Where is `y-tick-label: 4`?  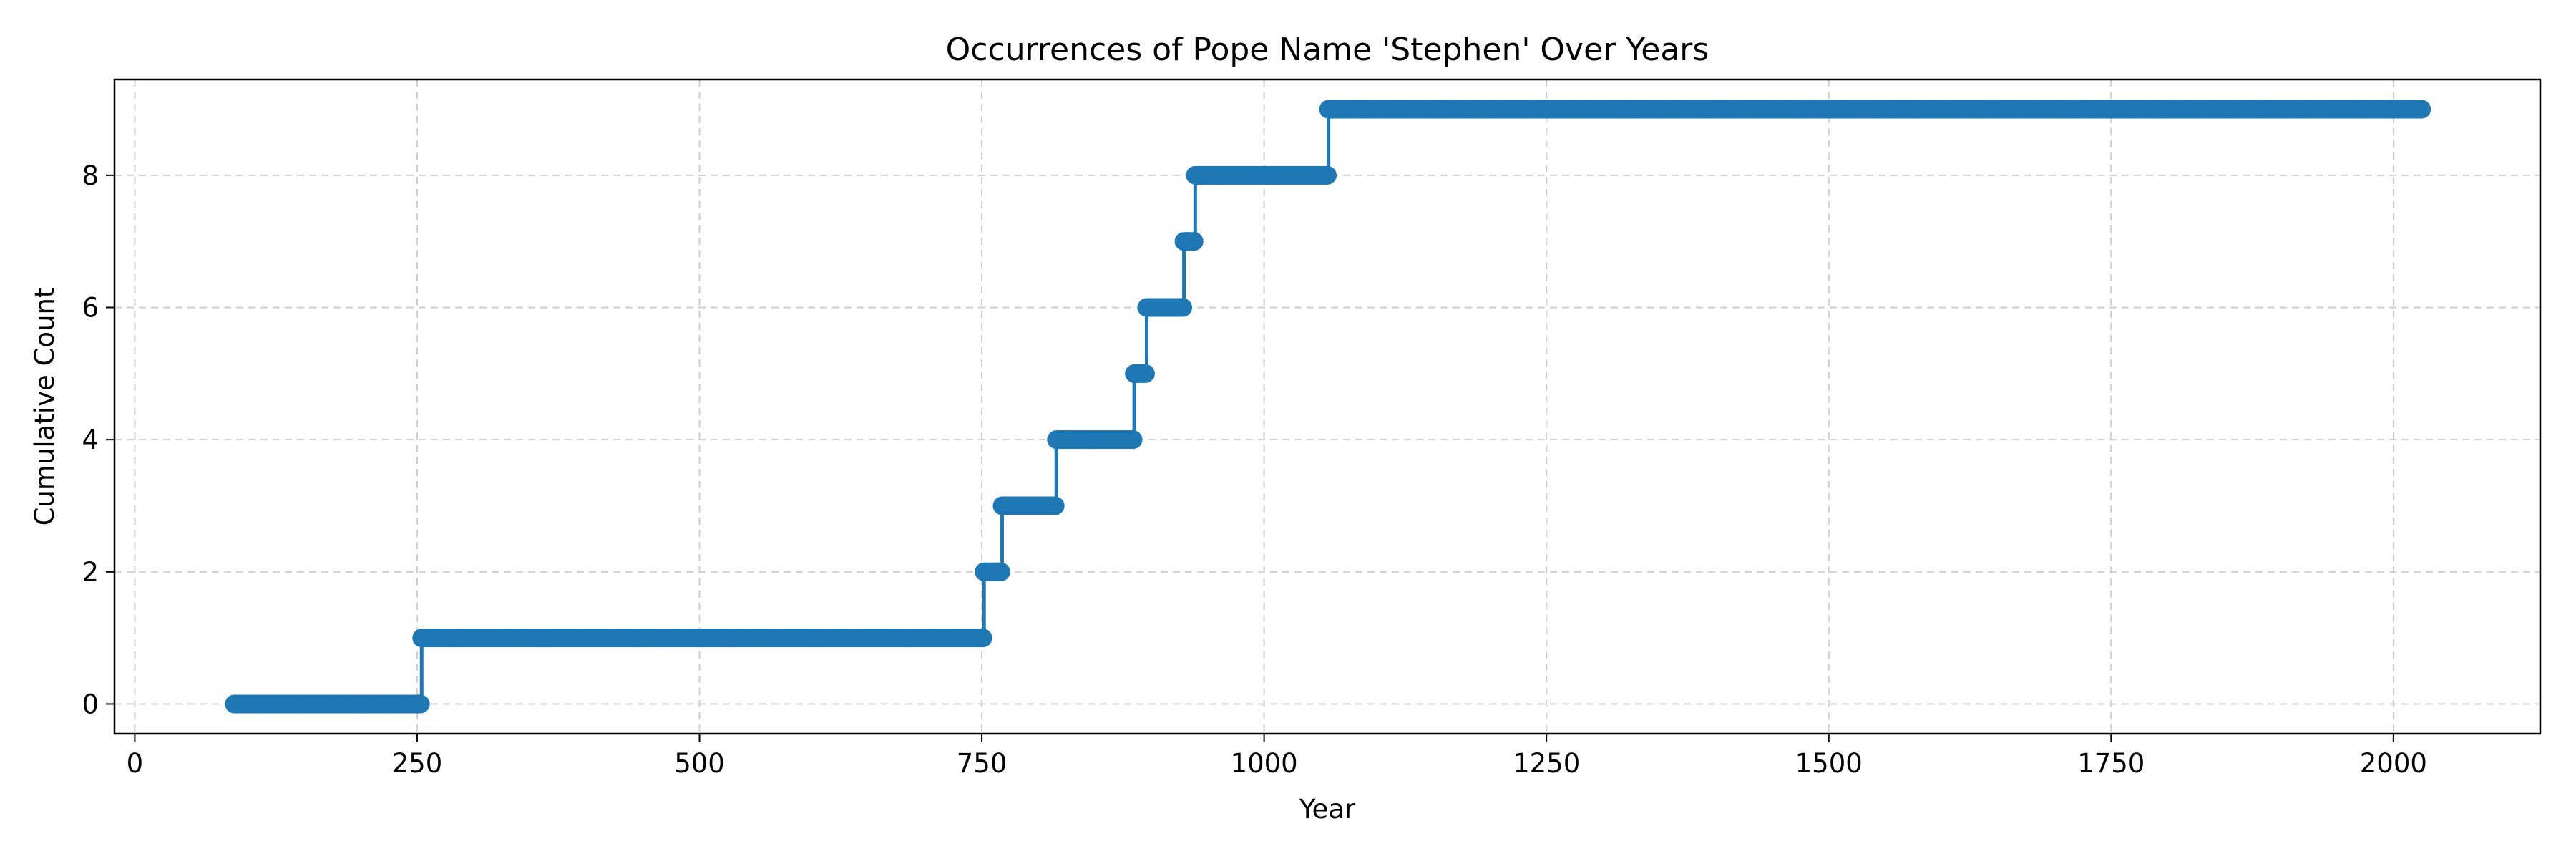
y-tick-label: 4 is located at coordinates (90, 439).